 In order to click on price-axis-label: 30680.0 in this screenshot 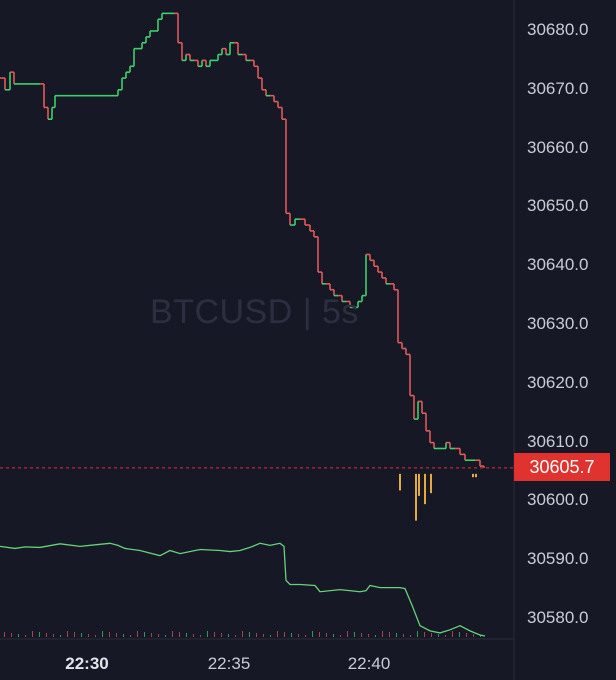, I will do `click(558, 29)`.